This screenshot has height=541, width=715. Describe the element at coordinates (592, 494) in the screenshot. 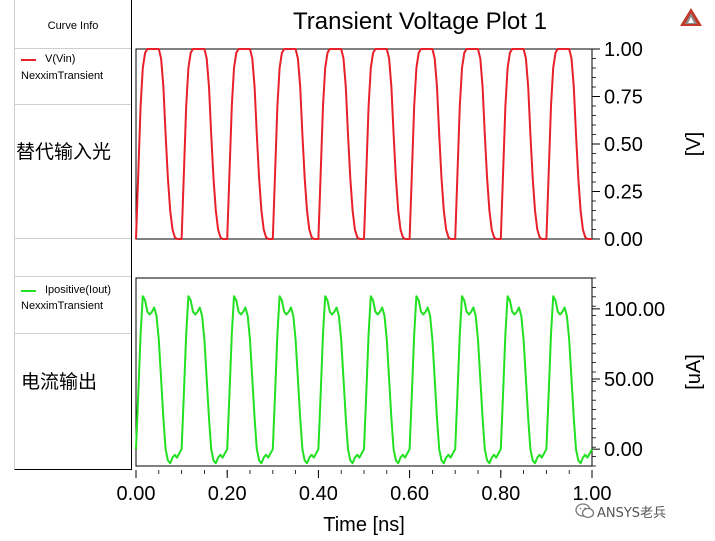

I see `x-tick-label: 1.00` at that location.